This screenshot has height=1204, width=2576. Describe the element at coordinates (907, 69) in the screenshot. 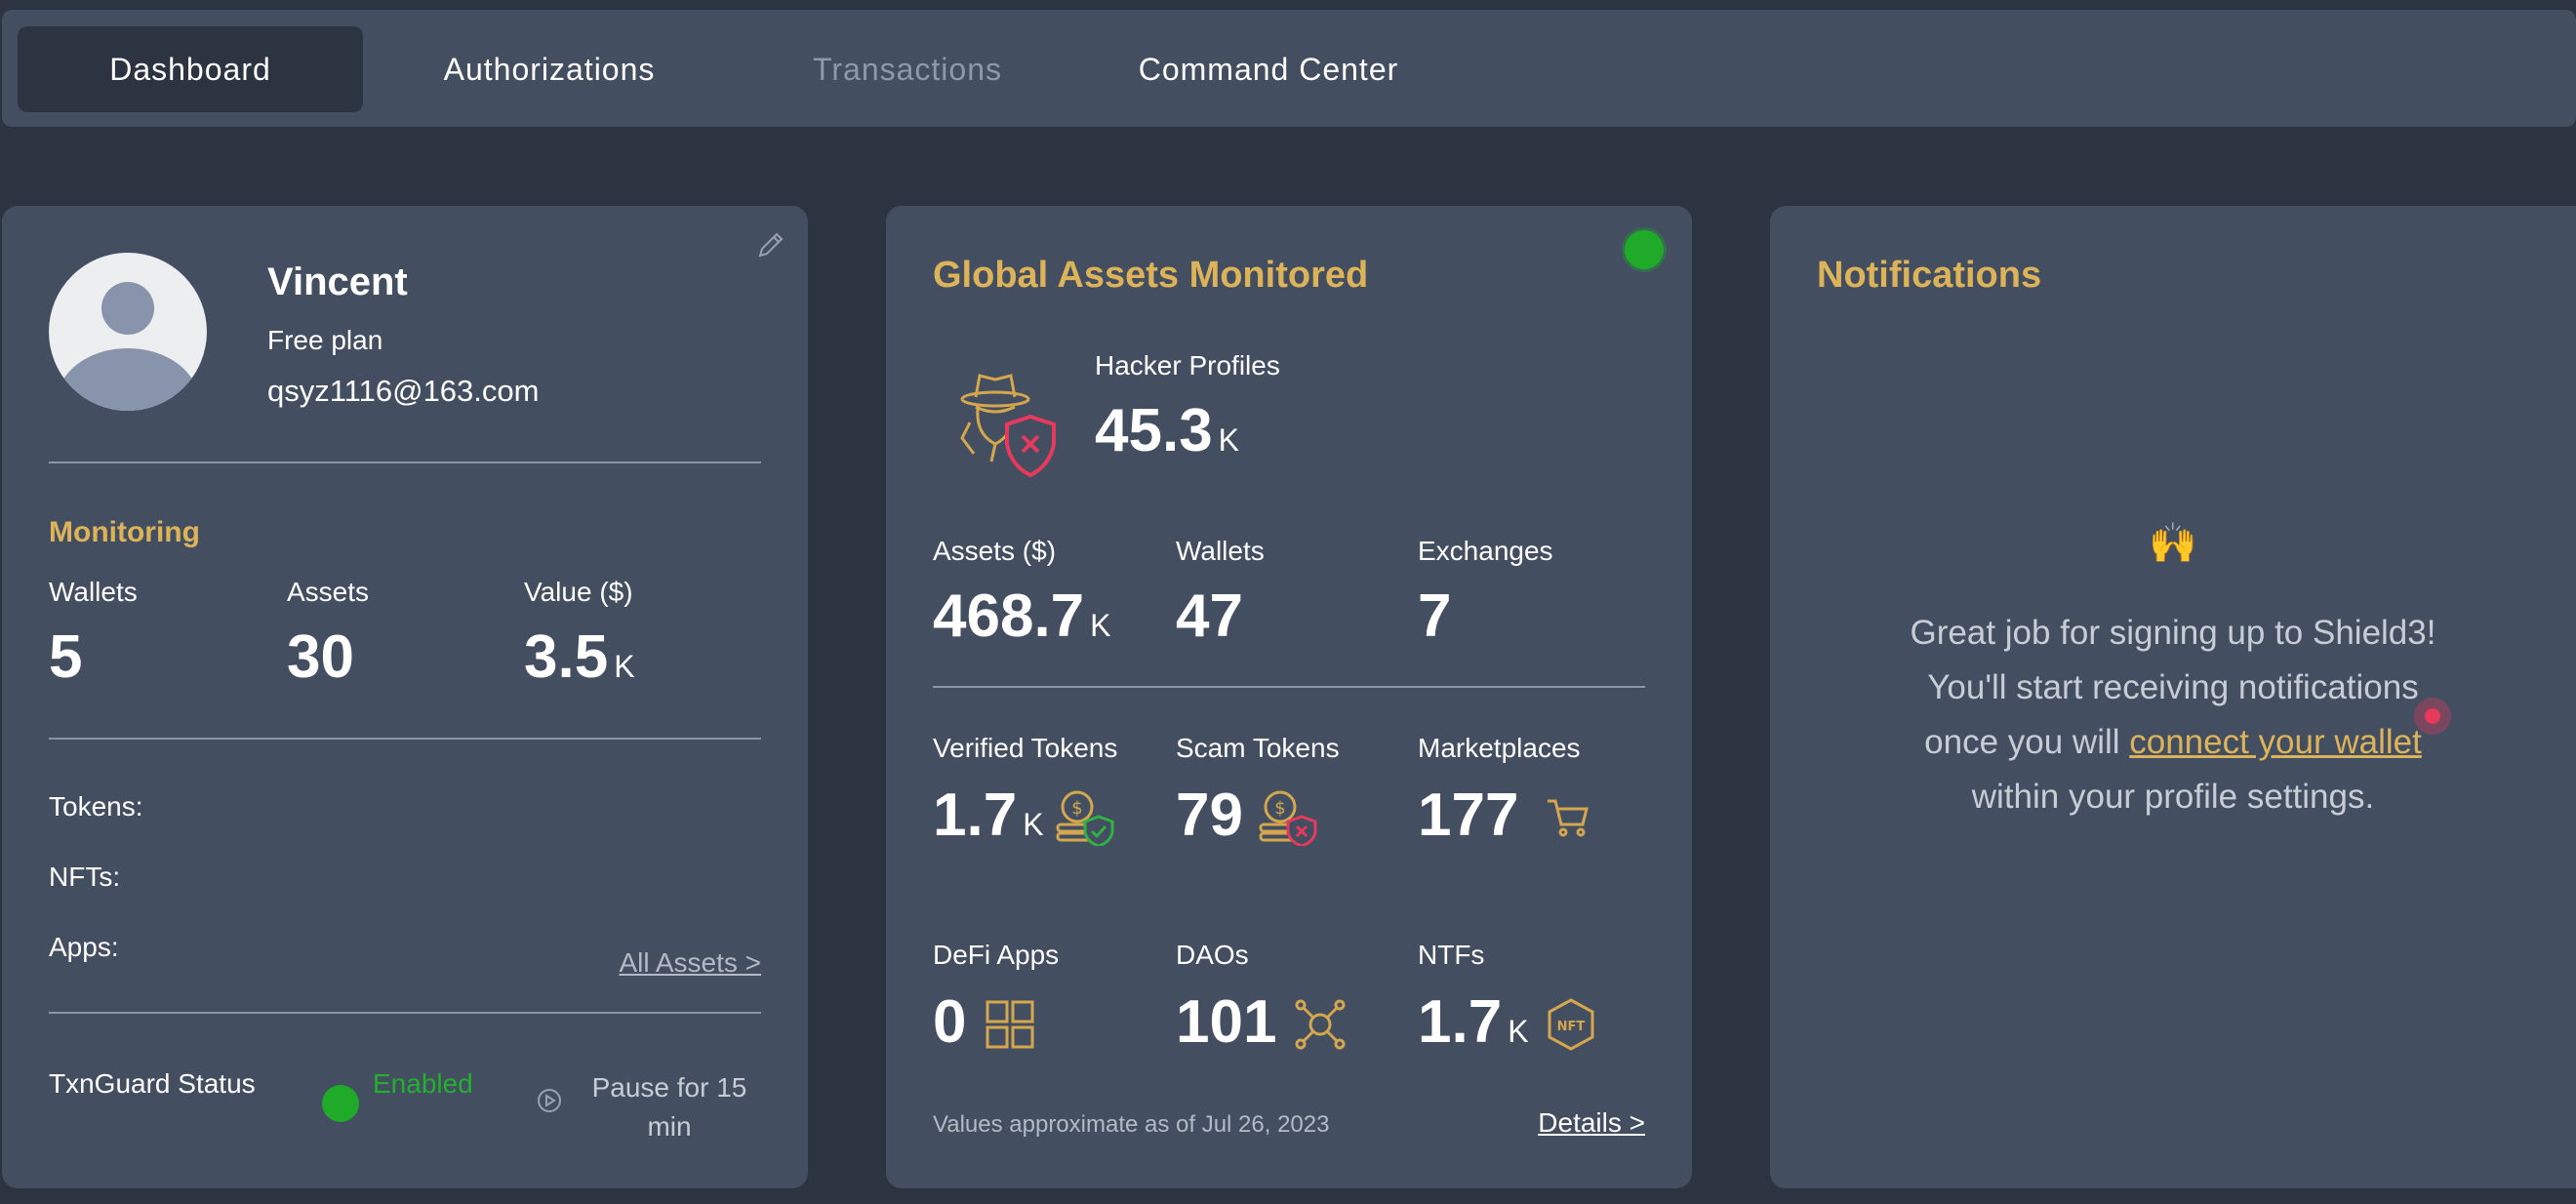

I see `tab-transactions: Transactions` at that location.